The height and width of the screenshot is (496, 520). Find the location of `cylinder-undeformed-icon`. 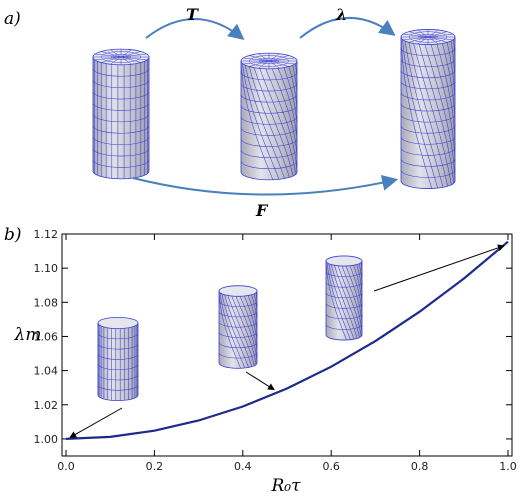

cylinder-undeformed-icon is located at coordinates (121, 114).